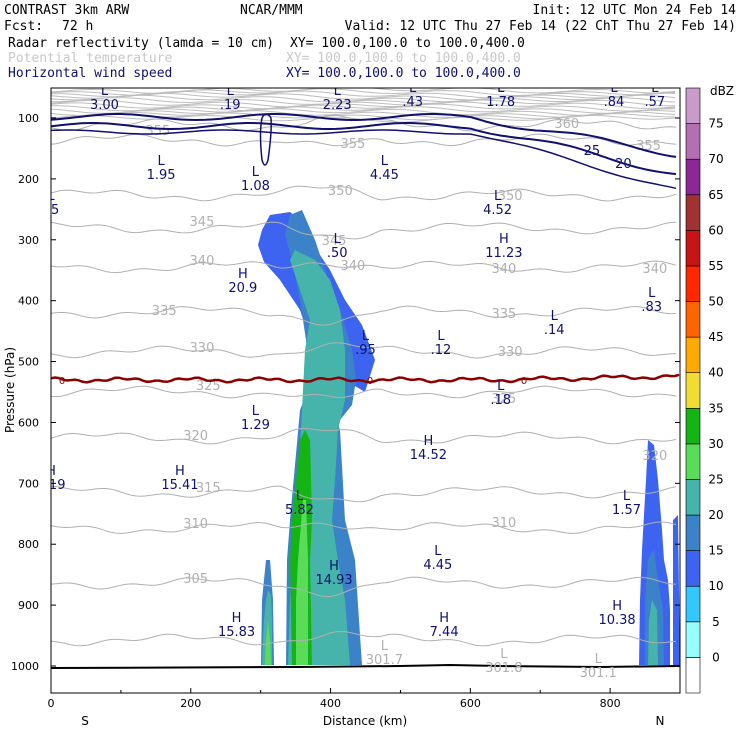 The height and width of the screenshot is (740, 740). I want to click on extremum-value: 14.93, so click(333, 580).